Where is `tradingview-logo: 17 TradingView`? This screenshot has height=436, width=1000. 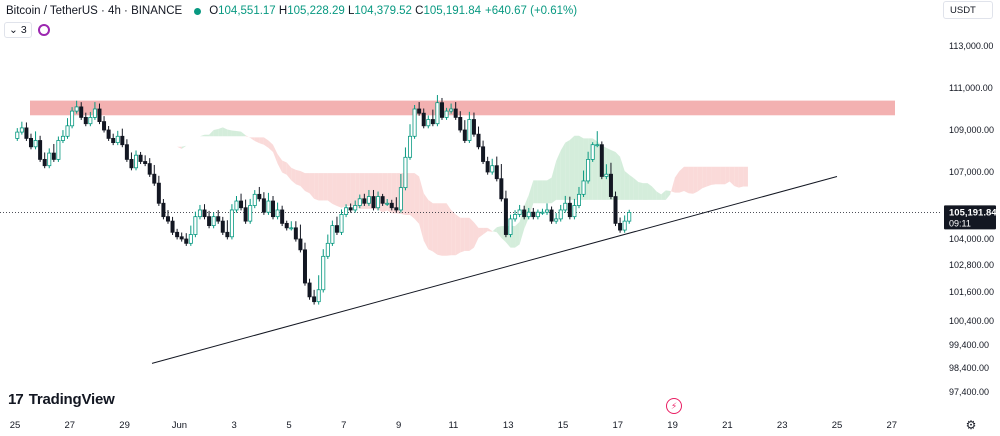
tradingview-logo: 17 TradingView is located at coordinates (61, 399).